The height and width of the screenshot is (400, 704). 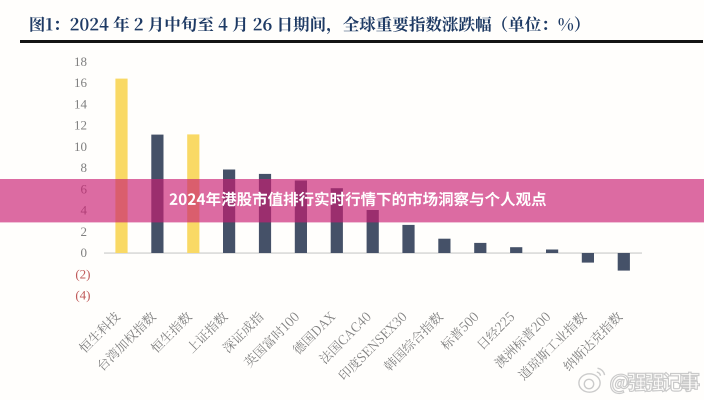 I want to click on svg-text: 8, so click(x=84, y=167).